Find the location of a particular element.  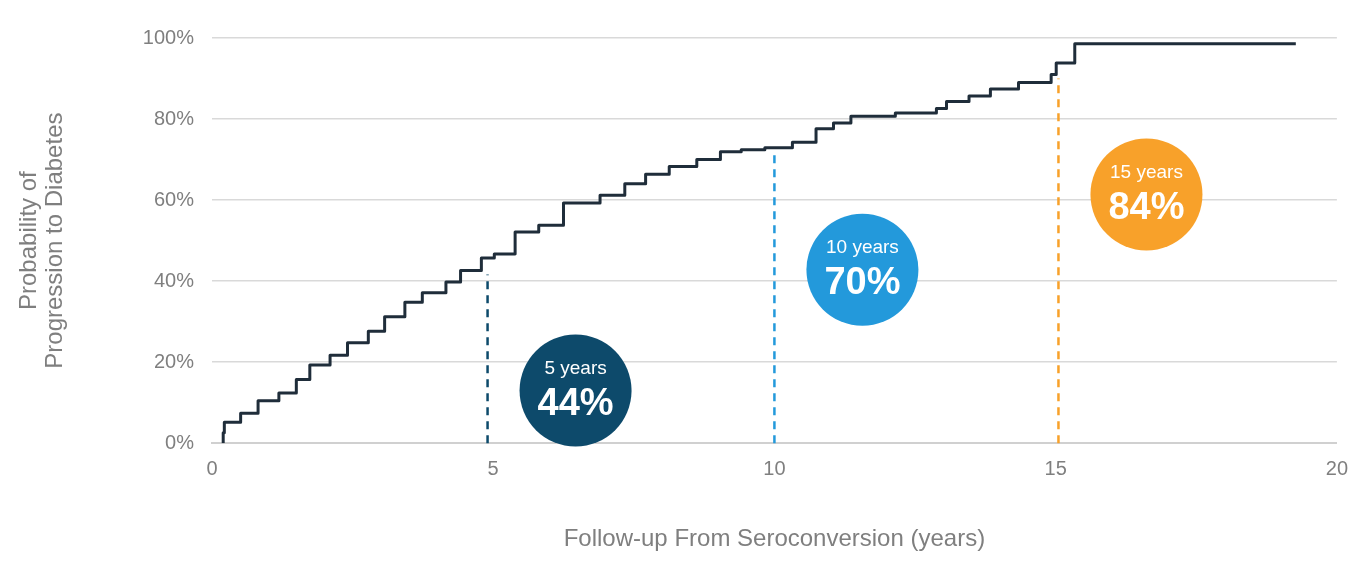

x-tick-label: 0 is located at coordinates (212, 467).